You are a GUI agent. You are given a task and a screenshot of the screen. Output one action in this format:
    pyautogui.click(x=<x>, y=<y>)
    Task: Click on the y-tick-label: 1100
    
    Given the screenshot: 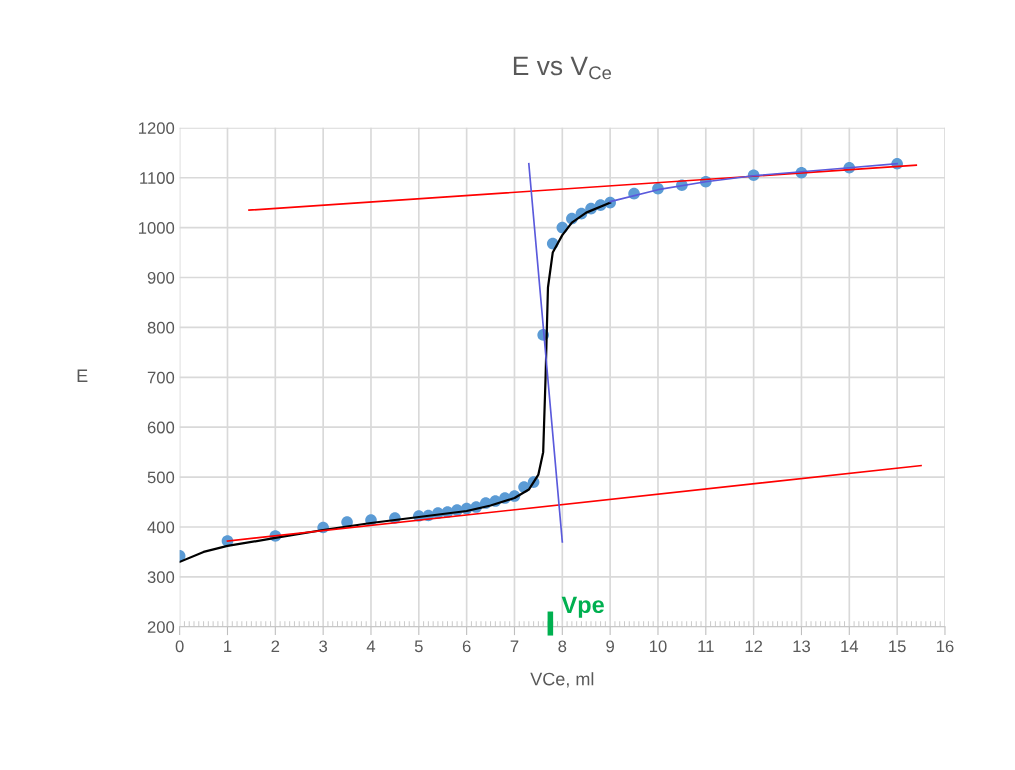 What is the action you would take?
    pyautogui.click(x=157, y=178)
    